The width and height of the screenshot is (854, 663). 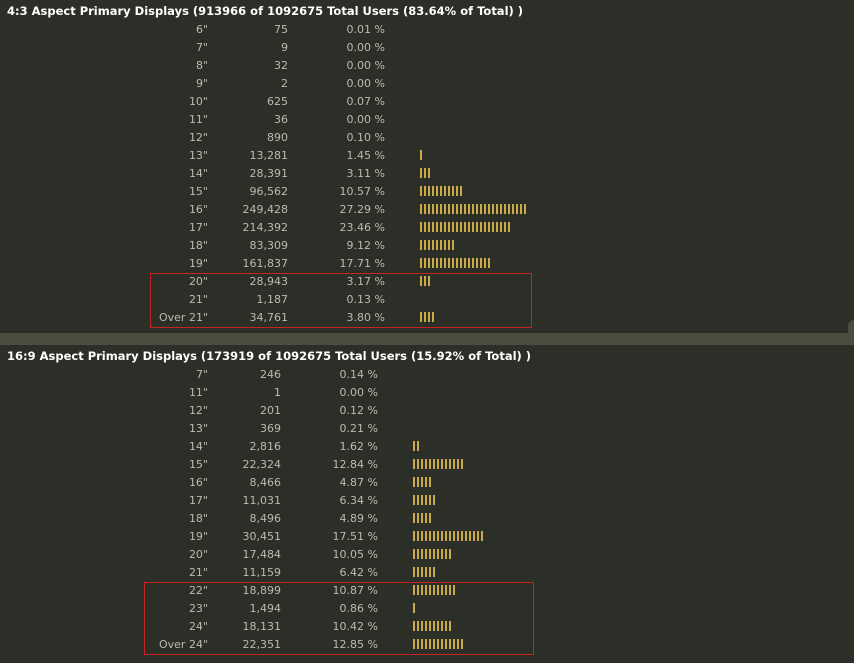 What do you see at coordinates (262, 500) in the screenshot?
I see `user-count: 11,031` at bounding box center [262, 500].